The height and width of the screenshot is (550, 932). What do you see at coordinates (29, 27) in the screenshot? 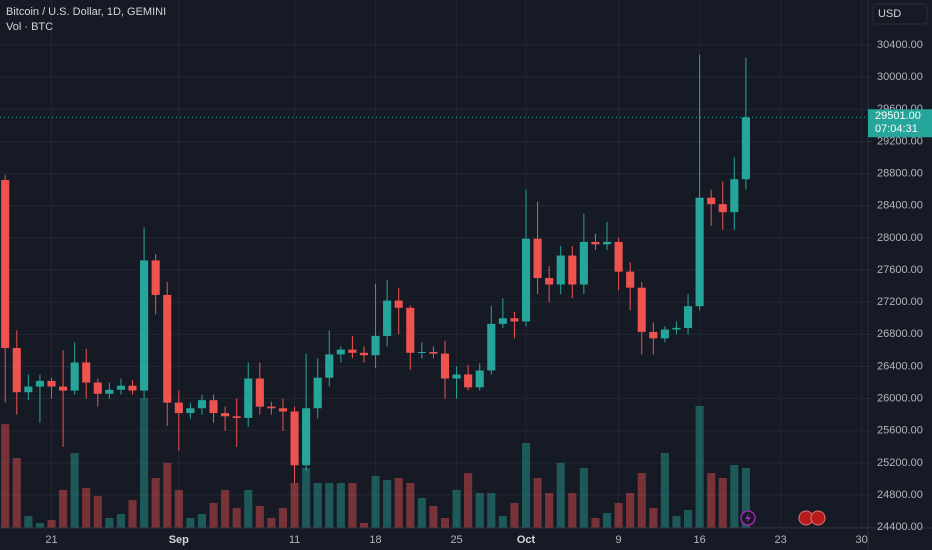
I see `volume-legend: Vol · BTC` at bounding box center [29, 27].